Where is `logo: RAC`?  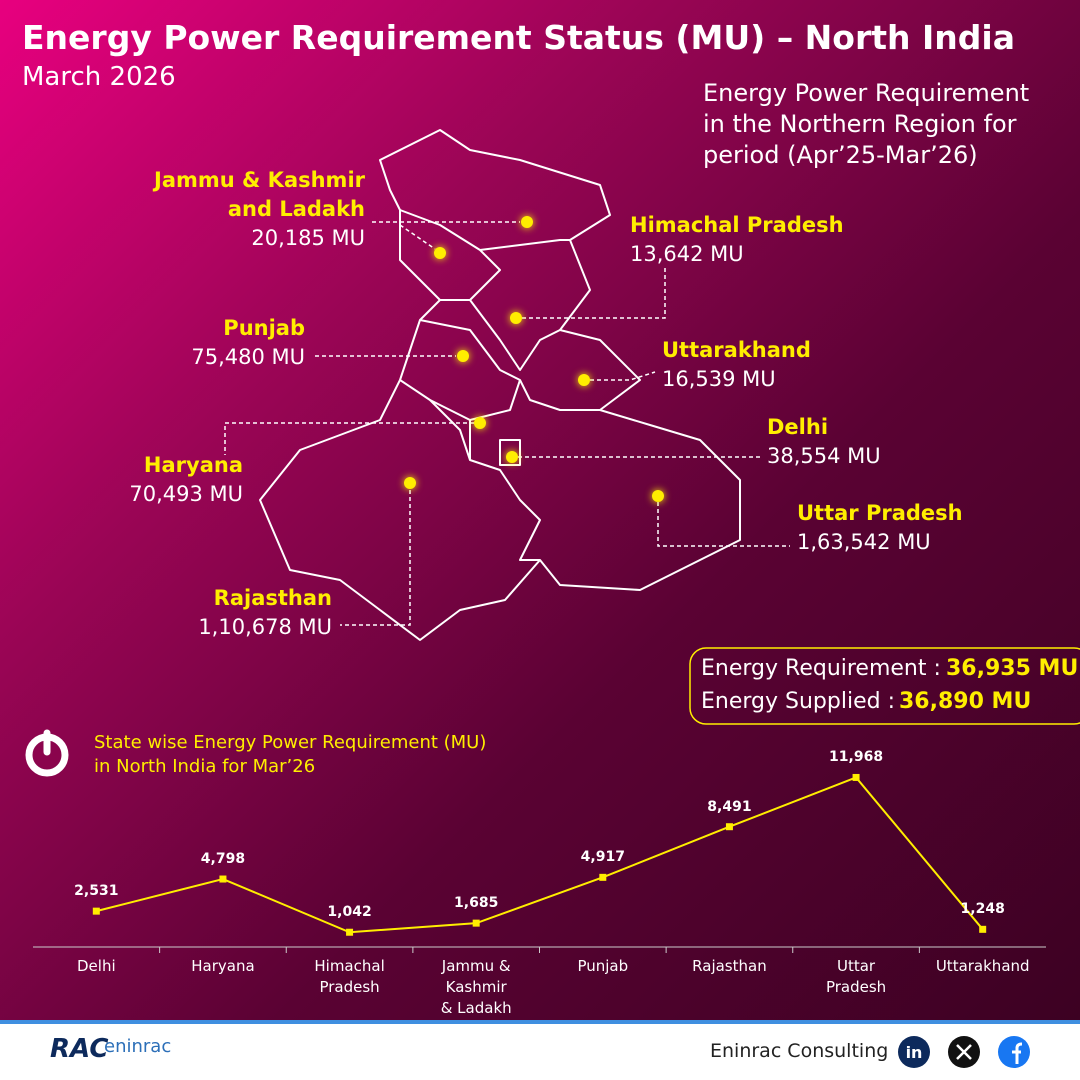 logo: RAC is located at coordinates (79, 1049).